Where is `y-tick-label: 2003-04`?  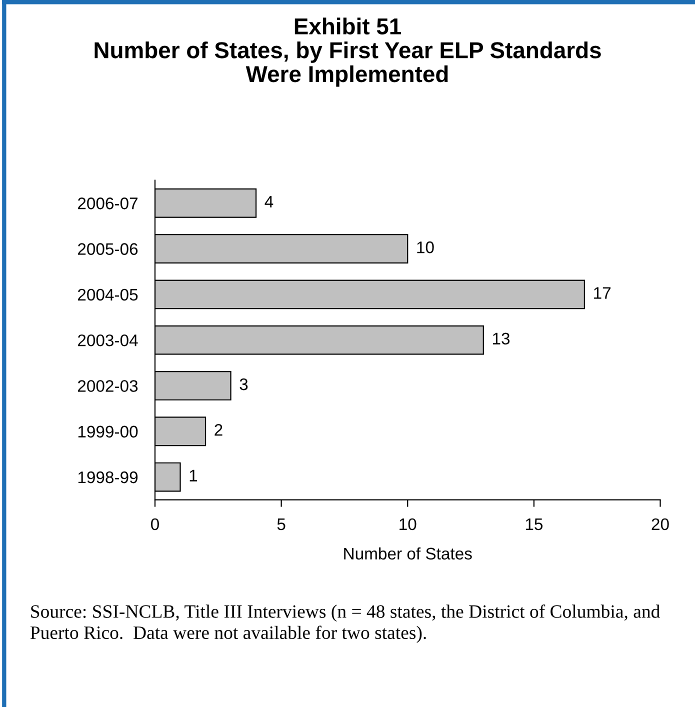 y-tick-label: 2003-04 is located at coordinates (108, 340).